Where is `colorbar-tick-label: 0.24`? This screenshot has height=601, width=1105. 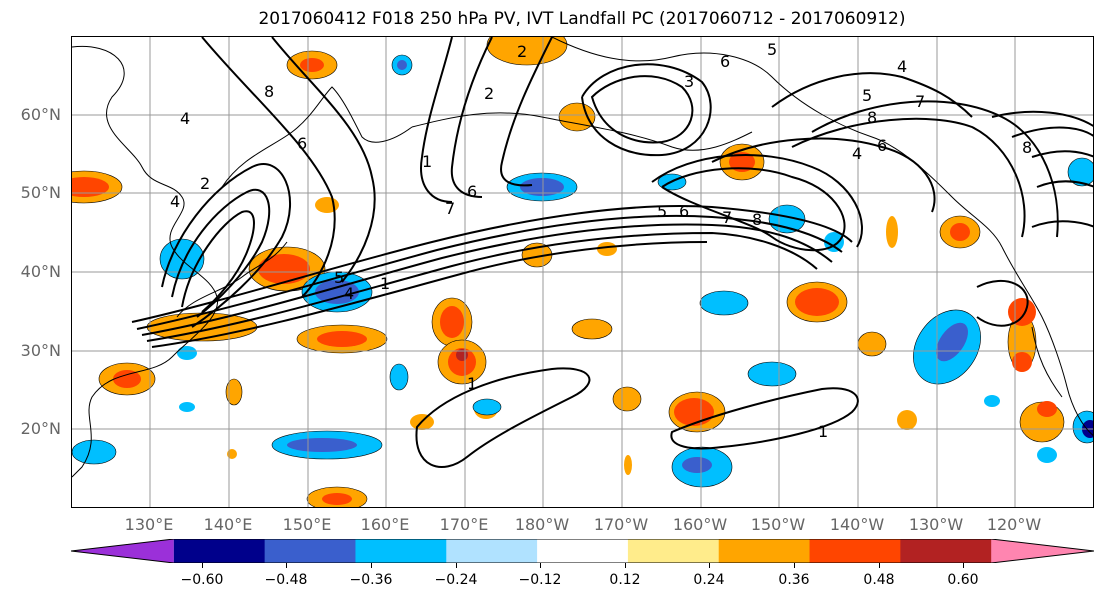 colorbar-tick-label: 0.24 is located at coordinates (709, 580).